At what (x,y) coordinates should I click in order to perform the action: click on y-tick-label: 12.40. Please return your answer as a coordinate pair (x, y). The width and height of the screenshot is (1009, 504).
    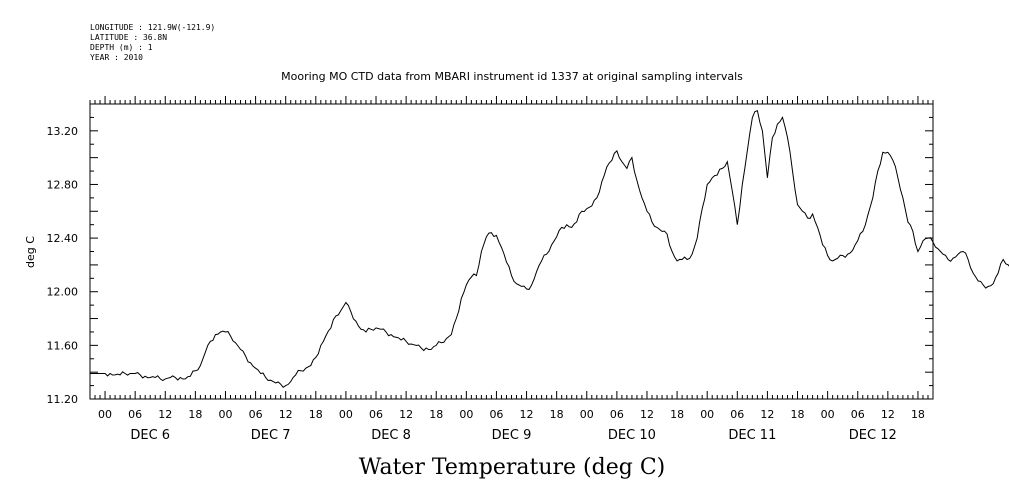
    Looking at the image, I should click on (63, 238).